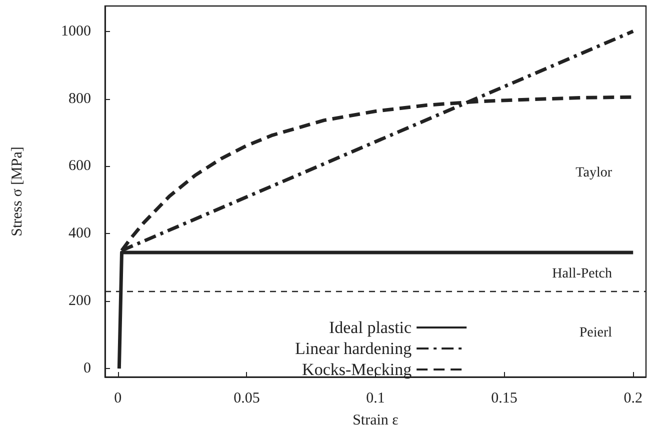 Image resolution: width=648 pixels, height=437 pixels. Describe the element at coordinates (247, 398) in the screenshot. I see `x-tick-label: 0.05` at that location.